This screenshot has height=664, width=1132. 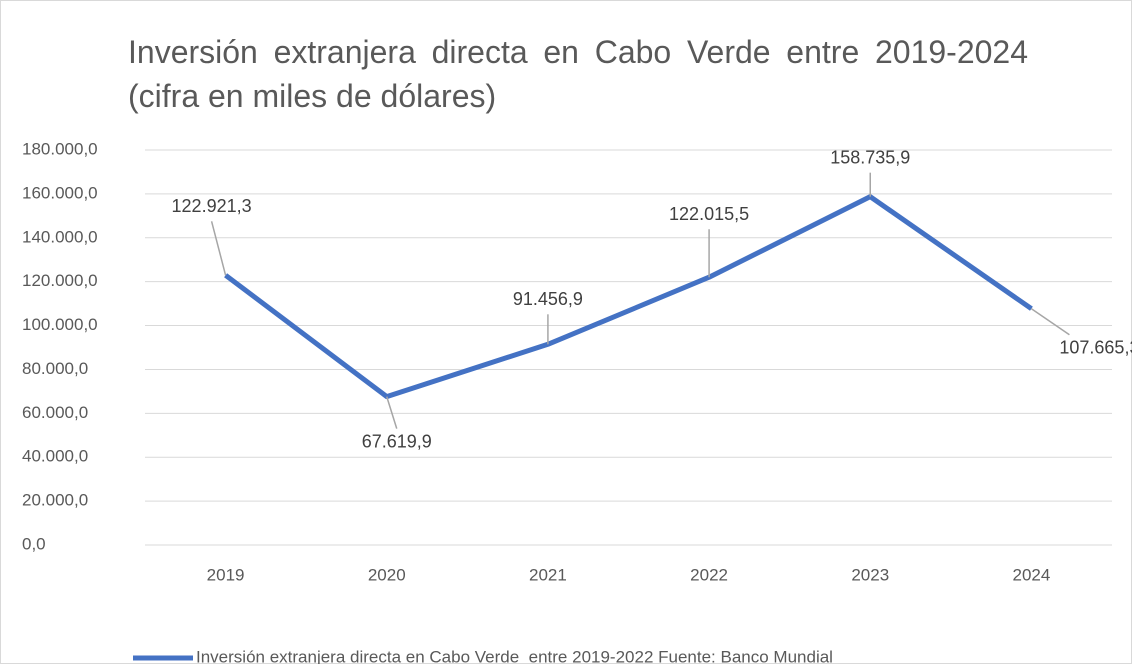 What do you see at coordinates (1095, 347) in the screenshot?
I see `data-label: 107.665,3` at bounding box center [1095, 347].